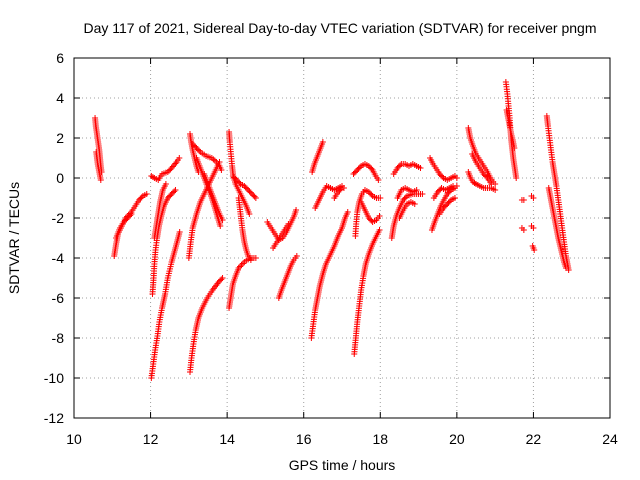 This screenshot has width=640, height=480. What do you see at coordinates (58, 258) in the screenshot?
I see `y-tick-label: -4` at bounding box center [58, 258].